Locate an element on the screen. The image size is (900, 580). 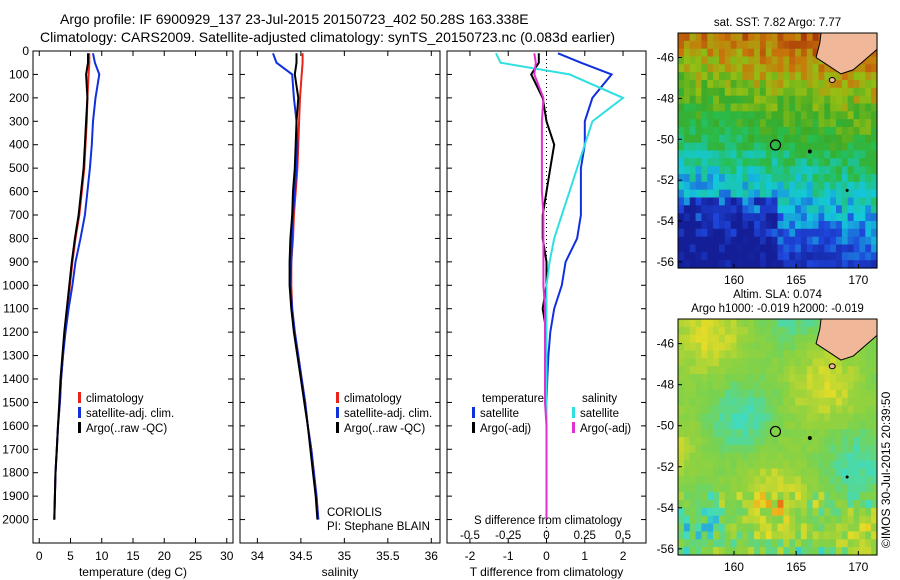
x-tick-label: 30 is located at coordinates (227, 556).